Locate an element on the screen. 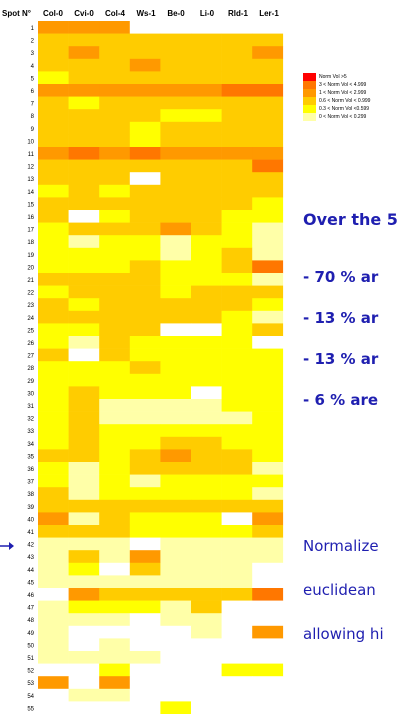  row-label: 37 is located at coordinates (30, 483).